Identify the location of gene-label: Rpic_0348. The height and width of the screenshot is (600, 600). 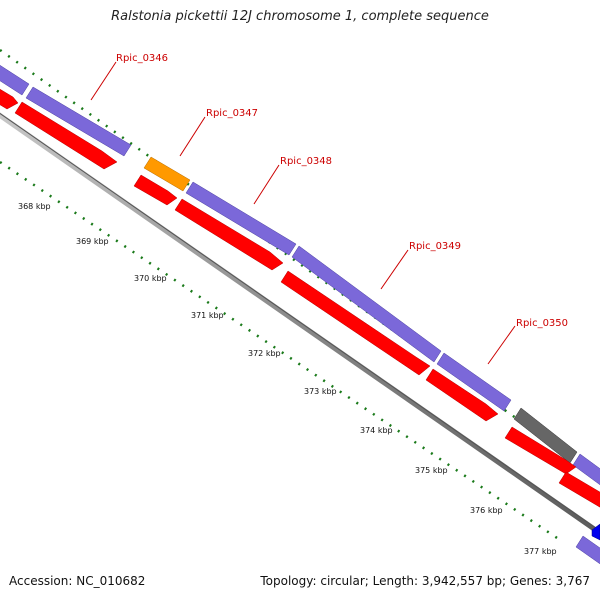
(306, 161).